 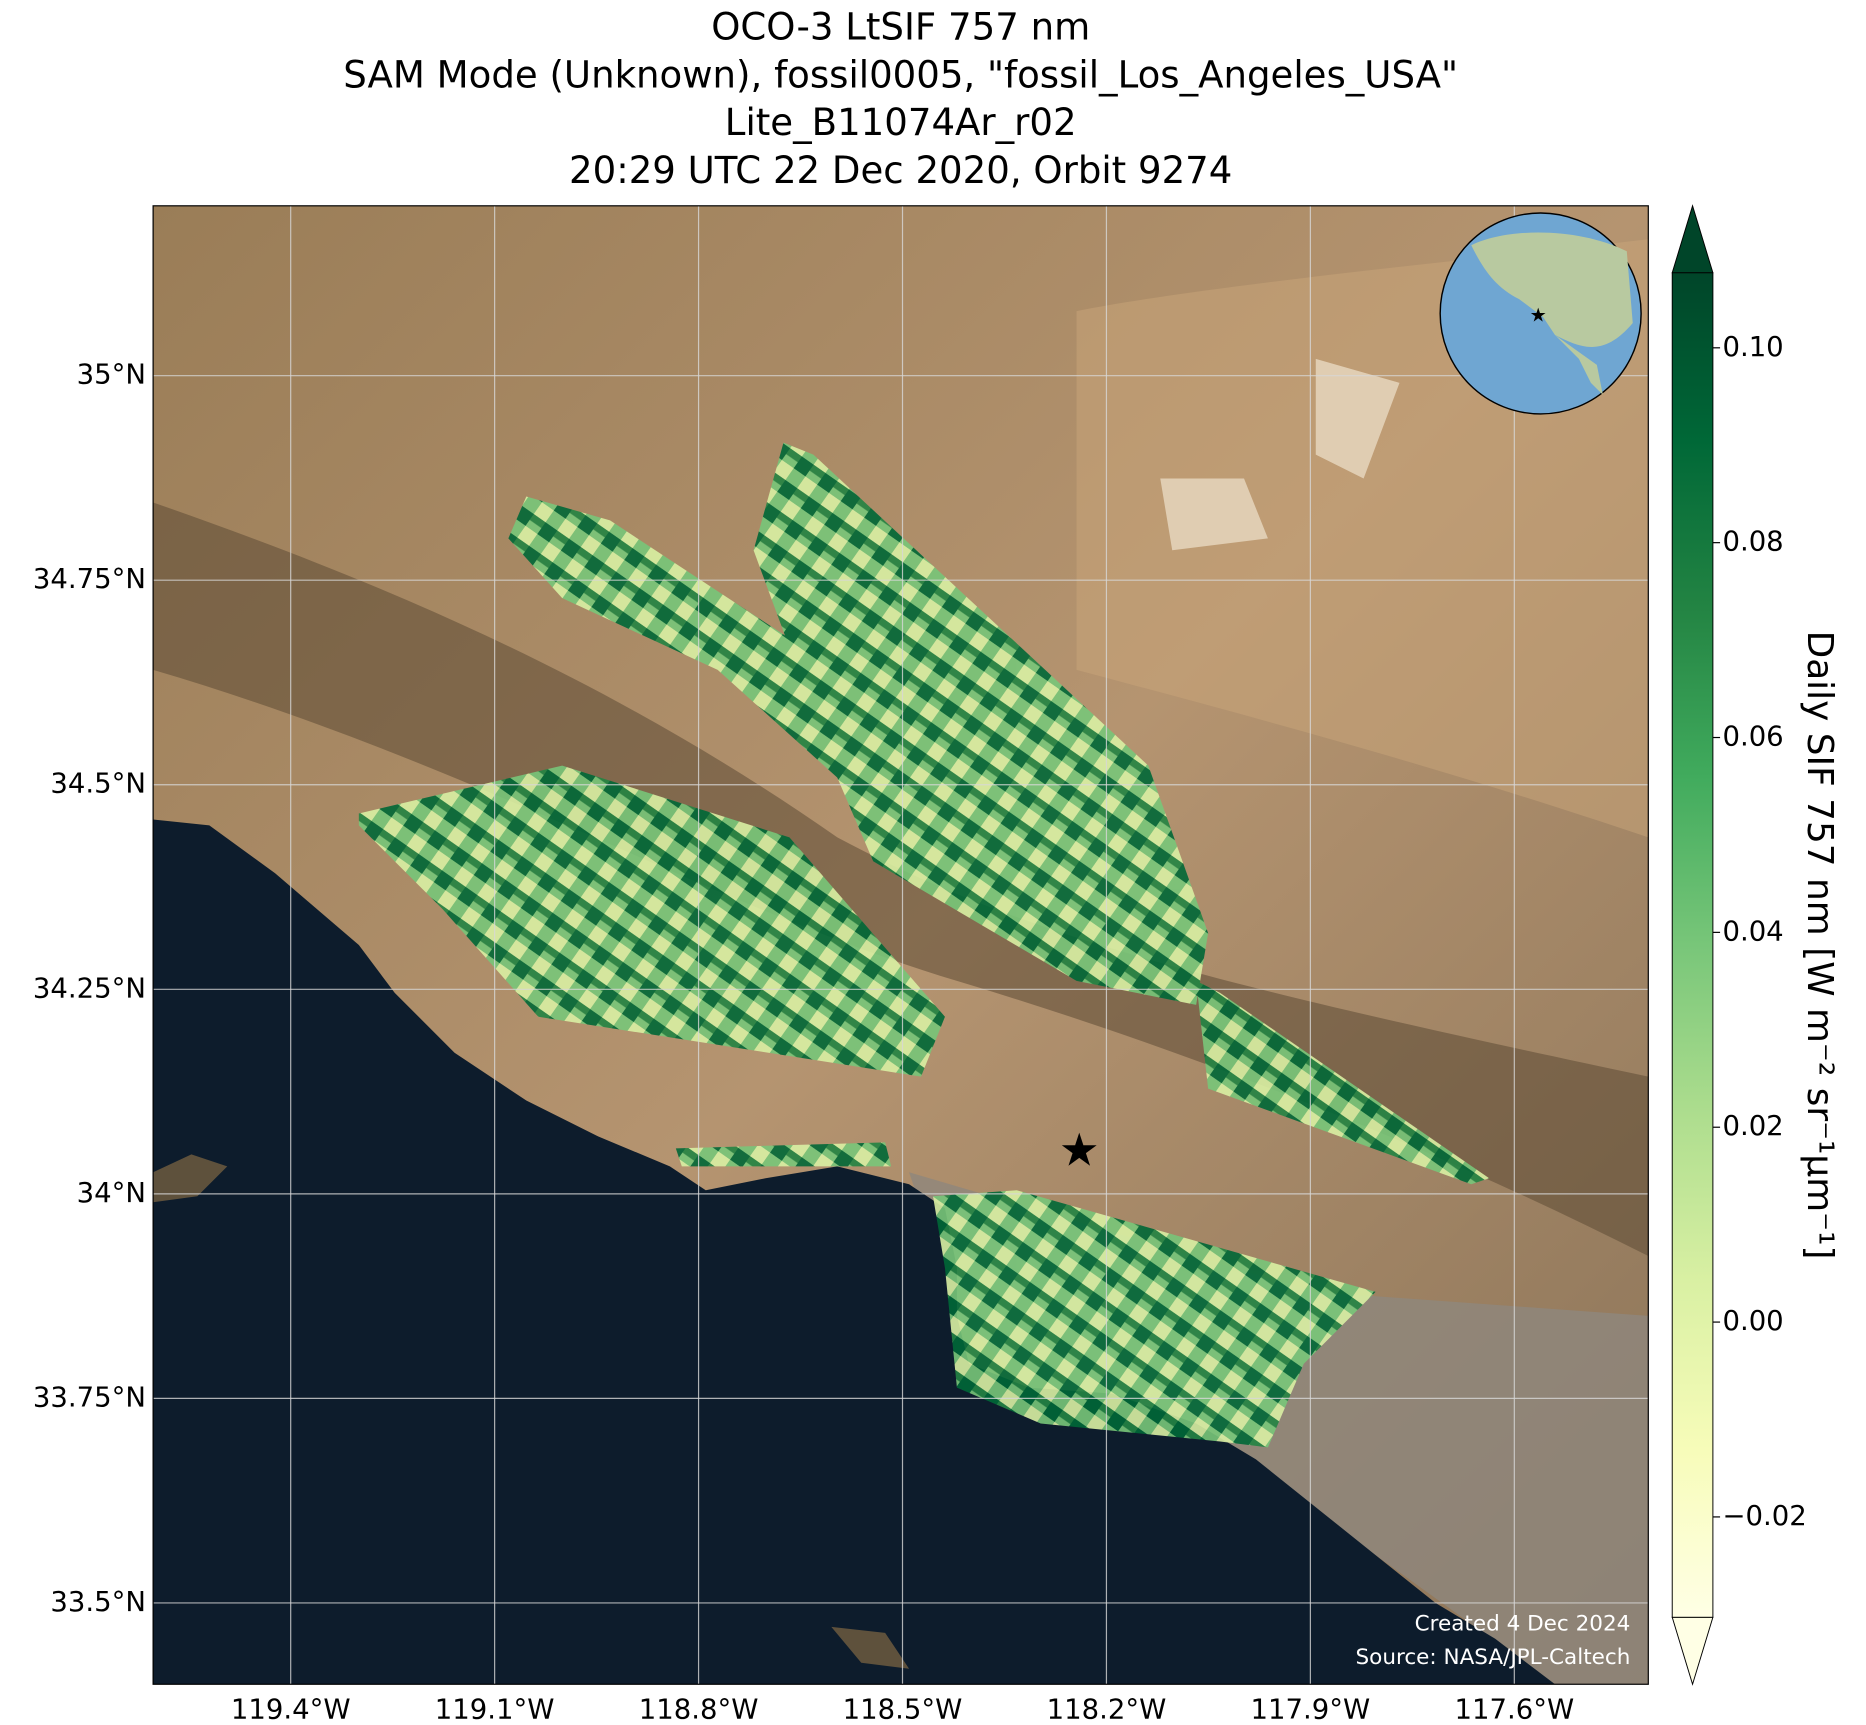 What do you see at coordinates (901, 122) in the screenshot?
I see `title-line: Lite_B11074Ar_r02` at bounding box center [901, 122].